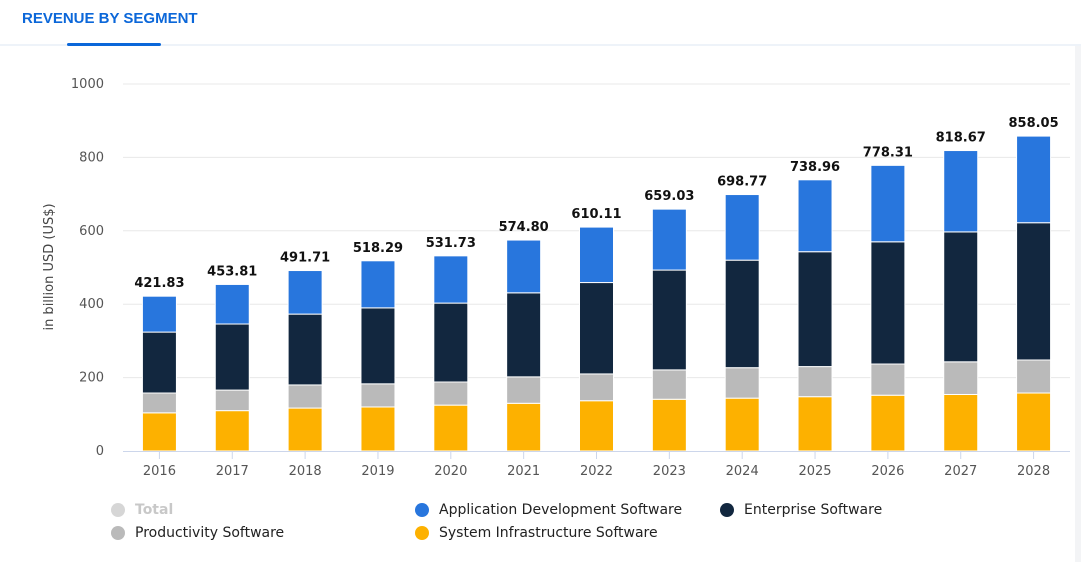  Describe the element at coordinates (548, 533) in the screenshot. I see `legend-label: System Infrastructure Software` at that location.